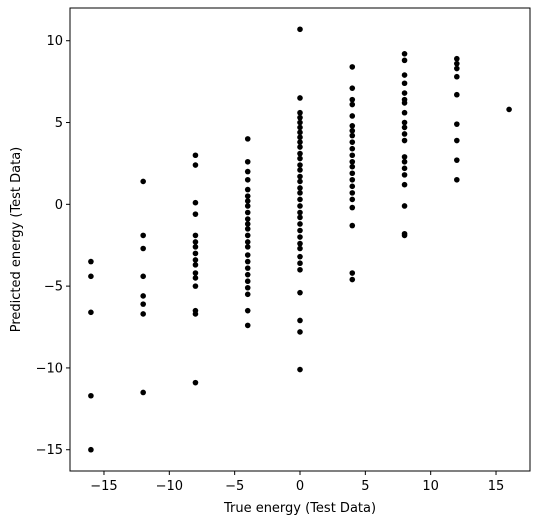 Image resolution: width=543 pixels, height=525 pixels. Describe the element at coordinates (53, 287) in the screenshot. I see `y-tick-label: −5` at that location.